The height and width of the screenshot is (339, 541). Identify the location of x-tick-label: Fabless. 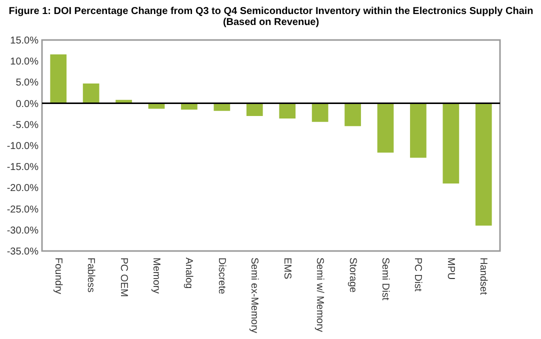
(90, 275).